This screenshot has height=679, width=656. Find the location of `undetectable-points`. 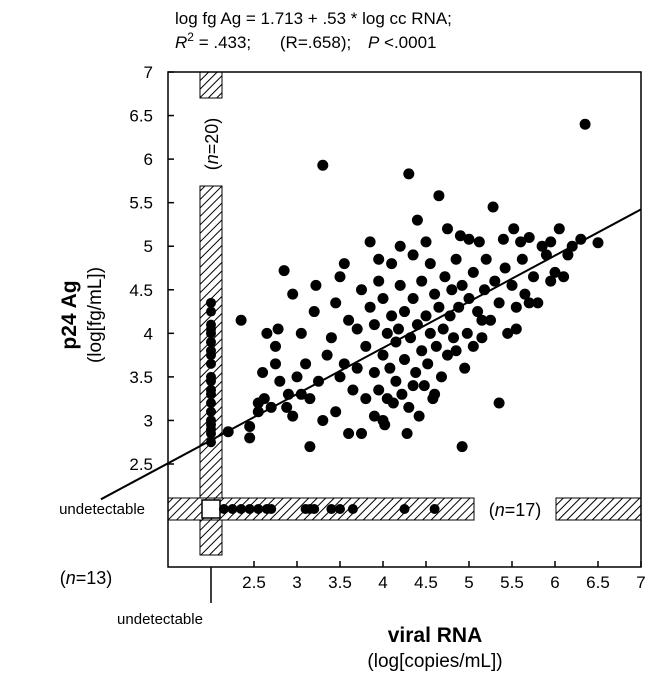

undetectable-points is located at coordinates (323, 405).